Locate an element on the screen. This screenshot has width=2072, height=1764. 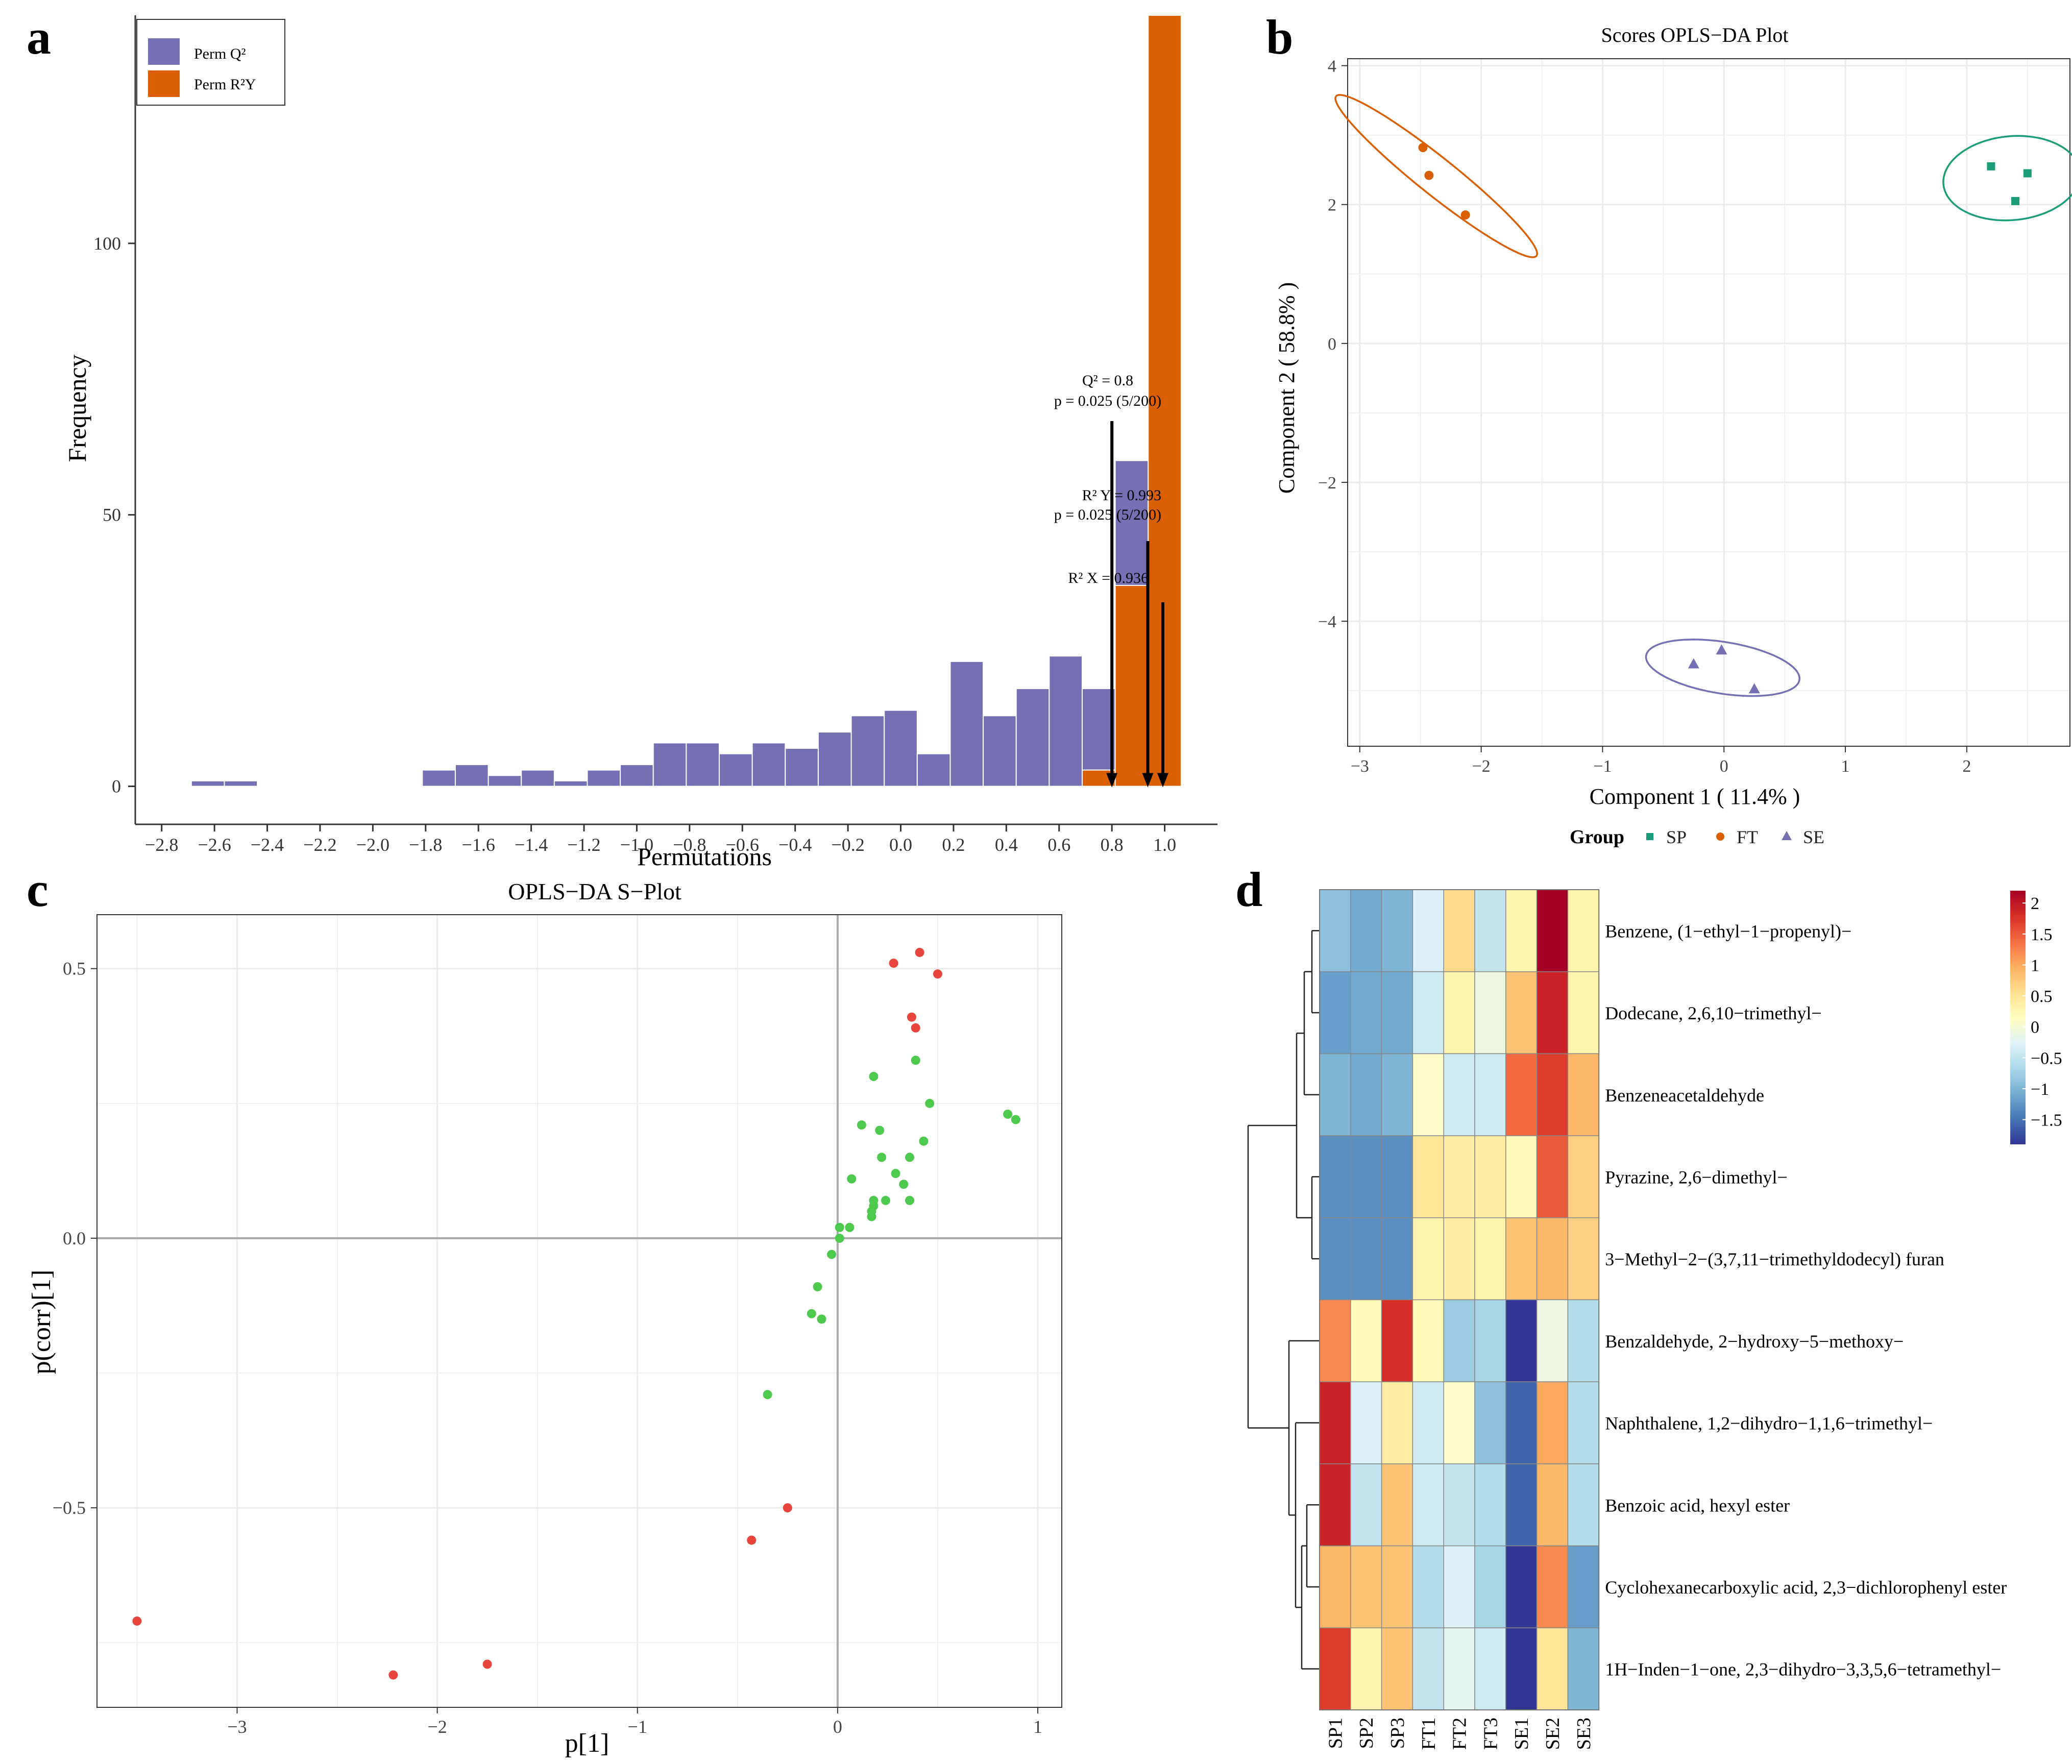
colorbar-gradient is located at coordinates (2018, 1017).